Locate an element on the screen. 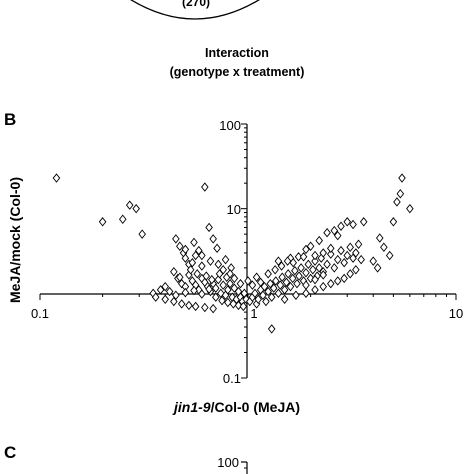 Image resolution: width=474 pixels, height=474 pixels. y-axis-ticks is located at coordinates (244, 251).